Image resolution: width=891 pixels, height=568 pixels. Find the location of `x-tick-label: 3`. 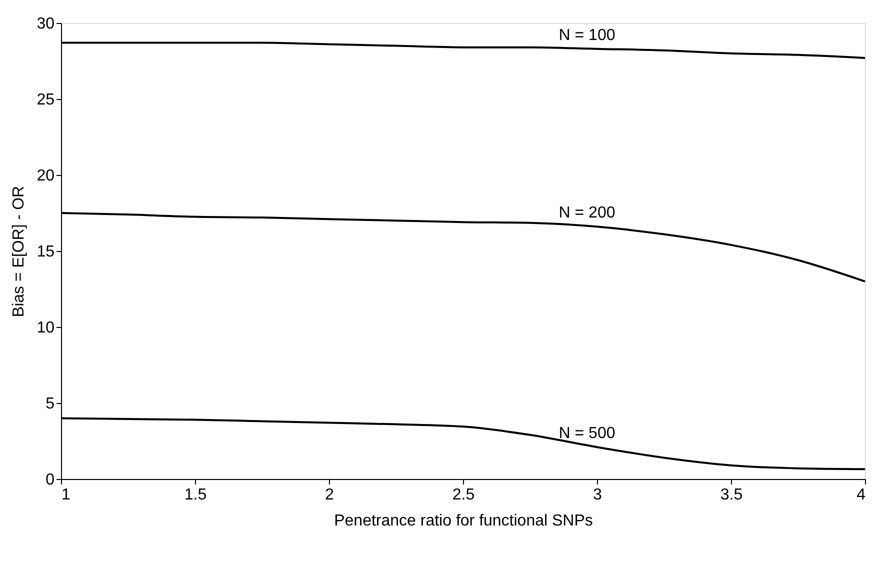

x-tick-label: 3 is located at coordinates (597, 495).